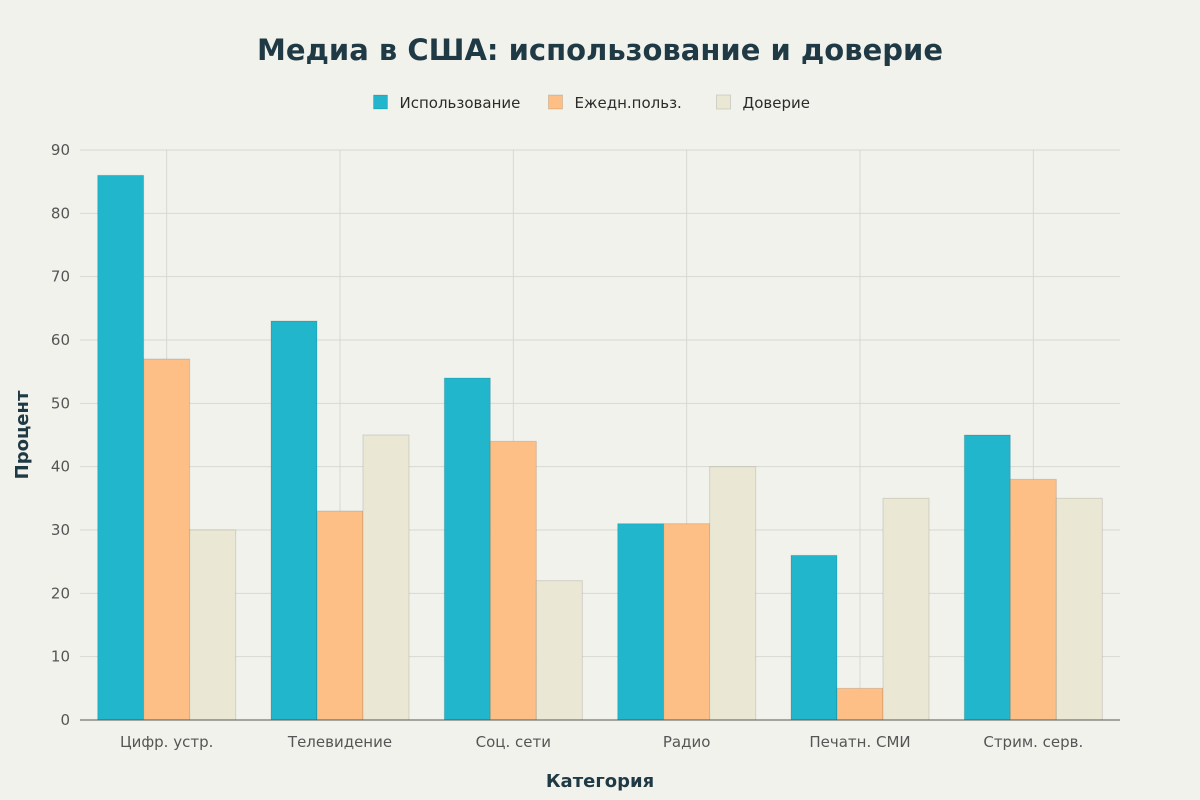  Describe the element at coordinates (1033, 742) in the screenshot. I see `x-tick-label: Стрим. серв.` at that location.